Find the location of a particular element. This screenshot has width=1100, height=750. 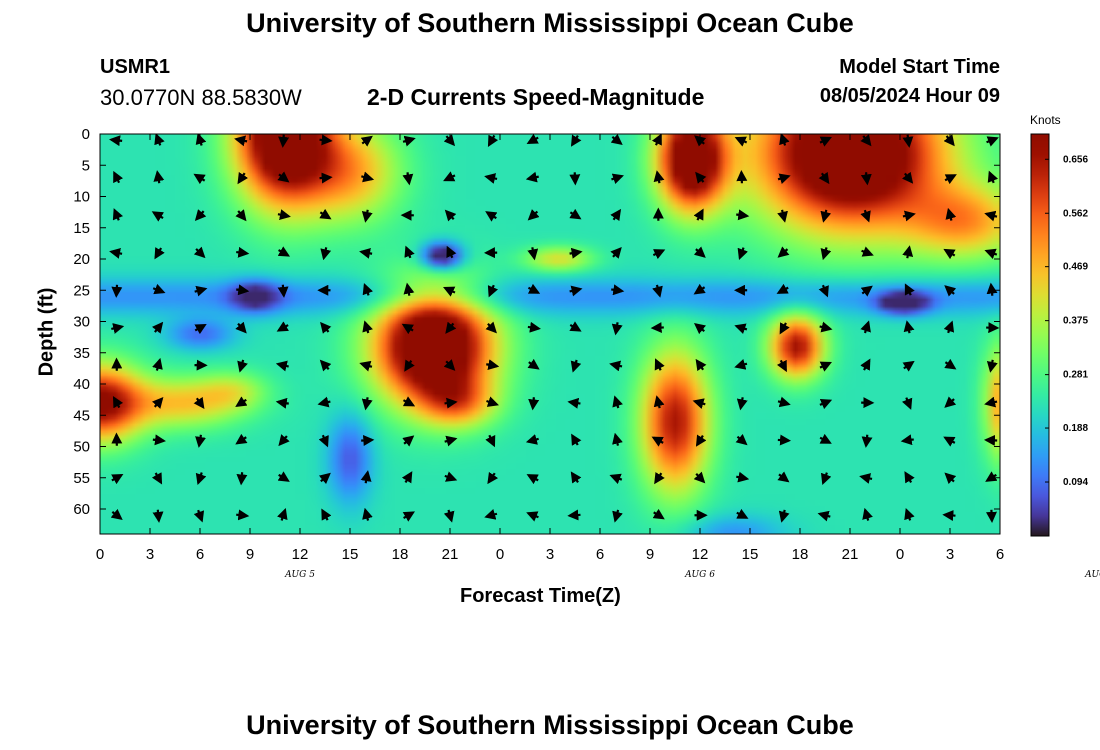

model-start-value: 08/05/2024 Hour 09 is located at coordinates (909, 96).